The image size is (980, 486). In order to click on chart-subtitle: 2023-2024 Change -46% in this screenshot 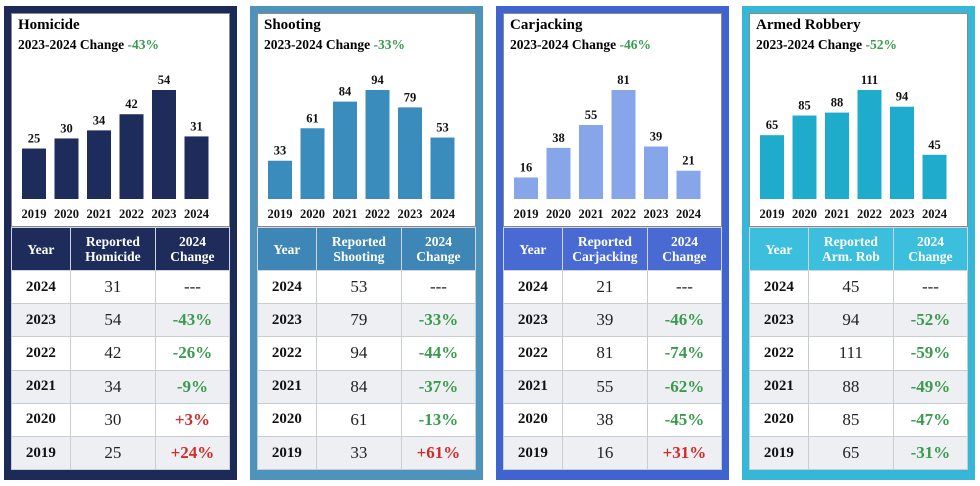, I will do `click(580, 45)`.